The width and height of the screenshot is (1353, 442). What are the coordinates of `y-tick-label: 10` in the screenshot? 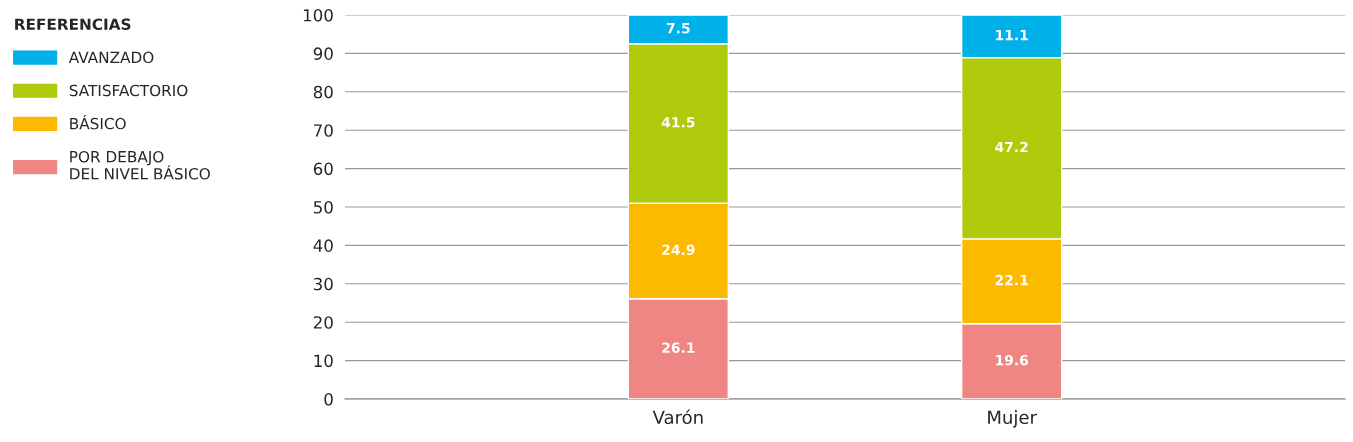 It's located at (323, 361).